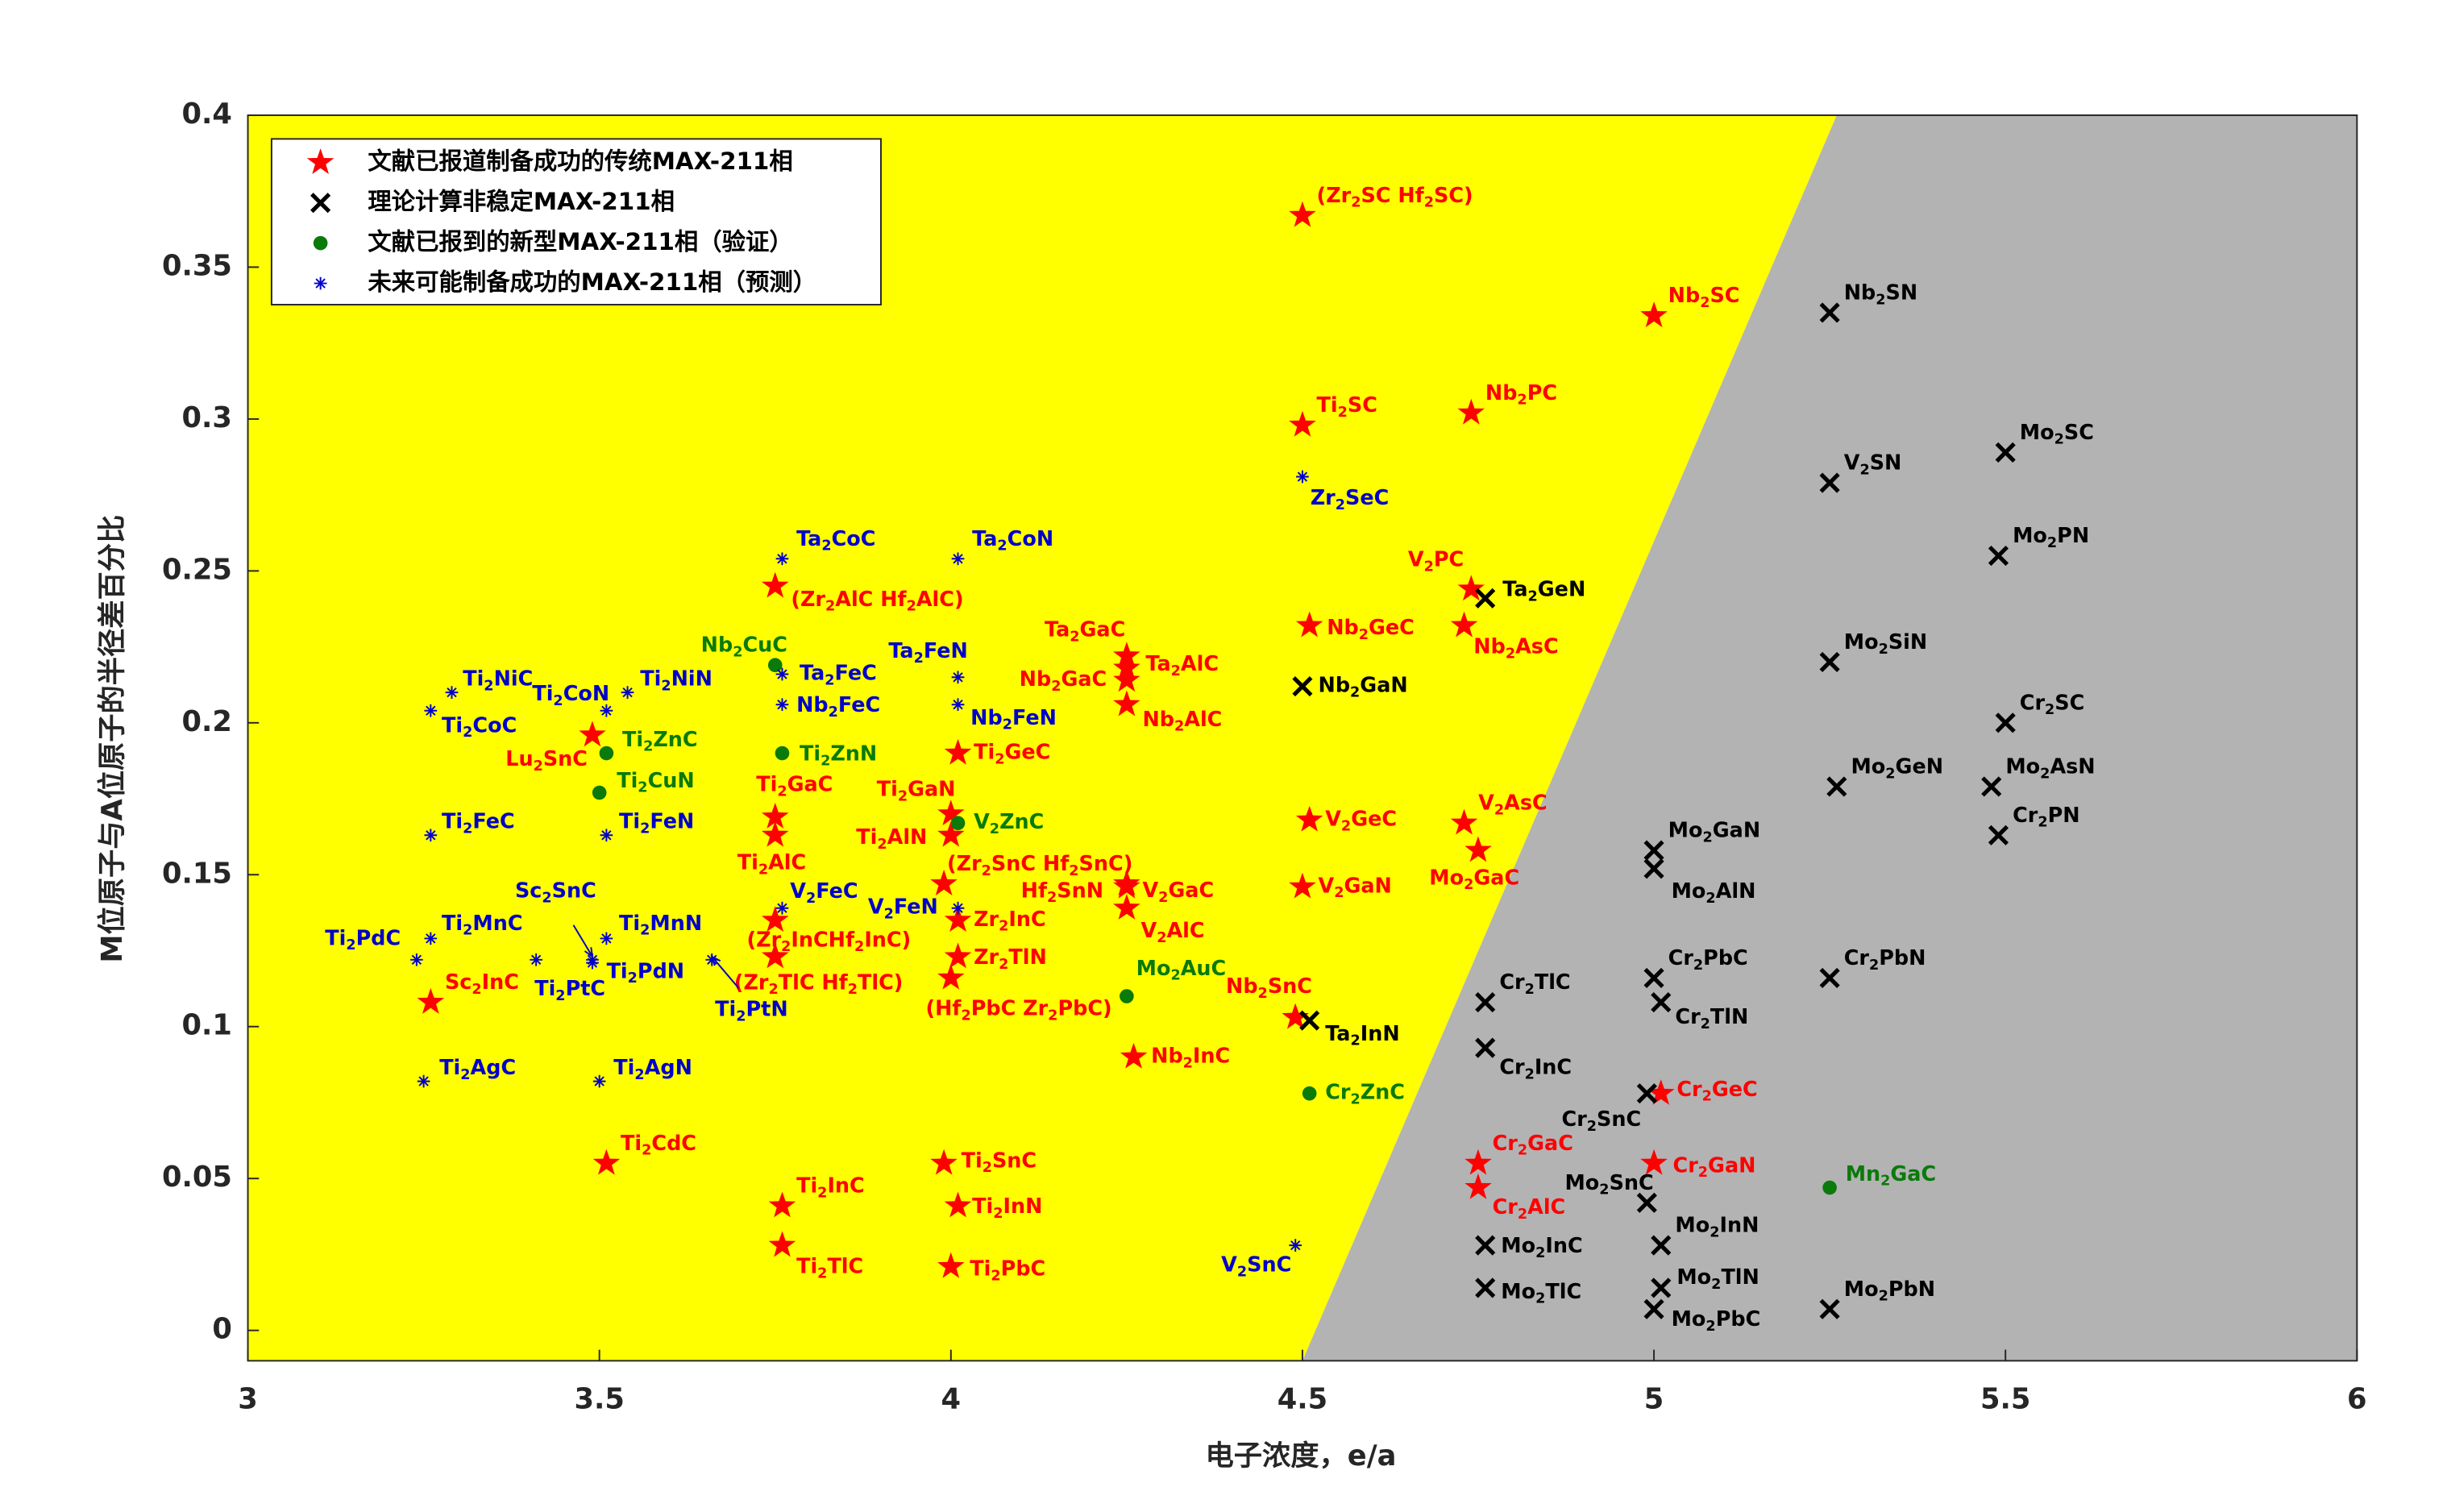 The image size is (2447, 1512). Describe the element at coordinates (892, 839) in the screenshot. I see `point-label: Ti2AlN` at that location.